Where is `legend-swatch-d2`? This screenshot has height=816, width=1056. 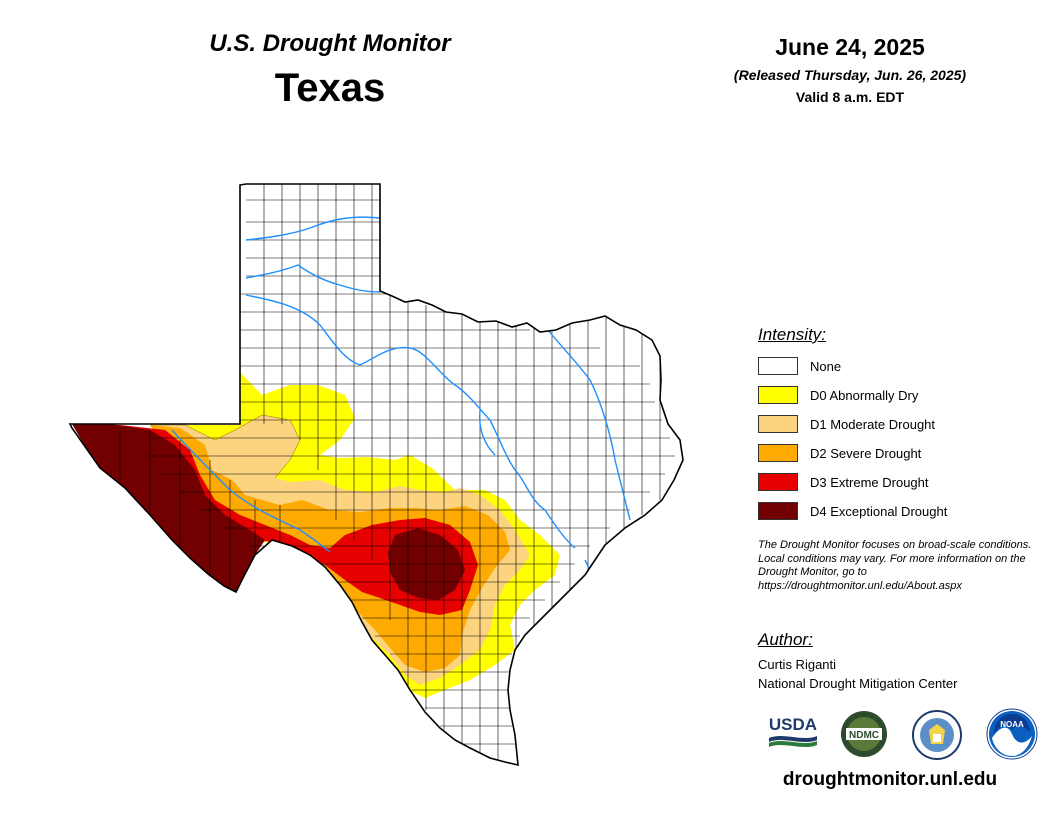
legend-swatch-d2 is located at coordinates (778, 453).